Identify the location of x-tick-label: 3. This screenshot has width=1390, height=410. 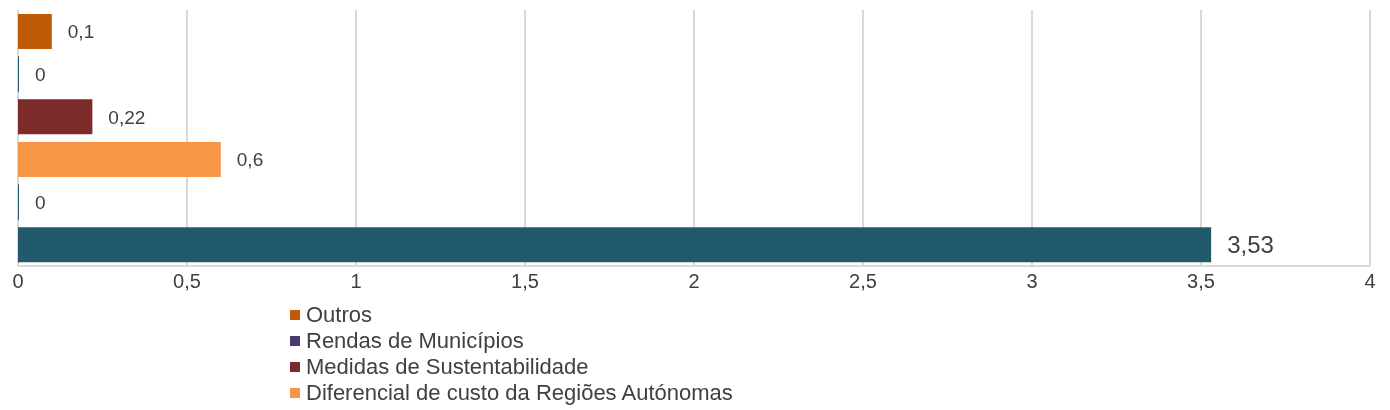
(1032, 281).